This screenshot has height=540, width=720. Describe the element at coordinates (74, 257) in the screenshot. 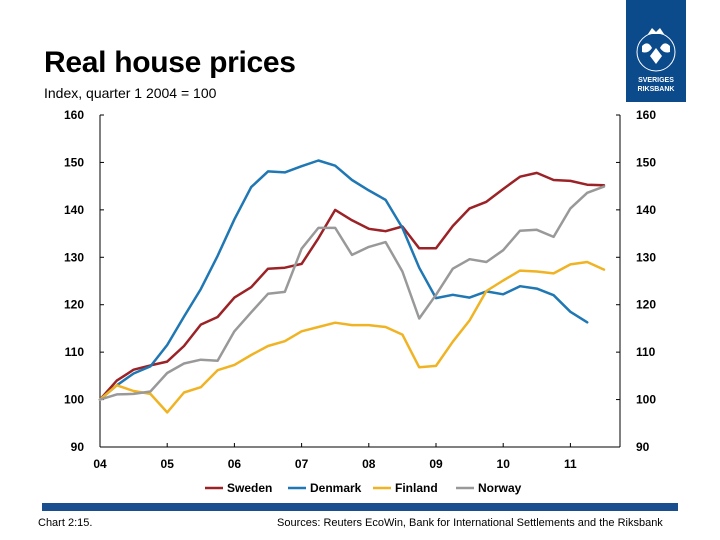

I see `y-tick-label-left: 130` at that location.